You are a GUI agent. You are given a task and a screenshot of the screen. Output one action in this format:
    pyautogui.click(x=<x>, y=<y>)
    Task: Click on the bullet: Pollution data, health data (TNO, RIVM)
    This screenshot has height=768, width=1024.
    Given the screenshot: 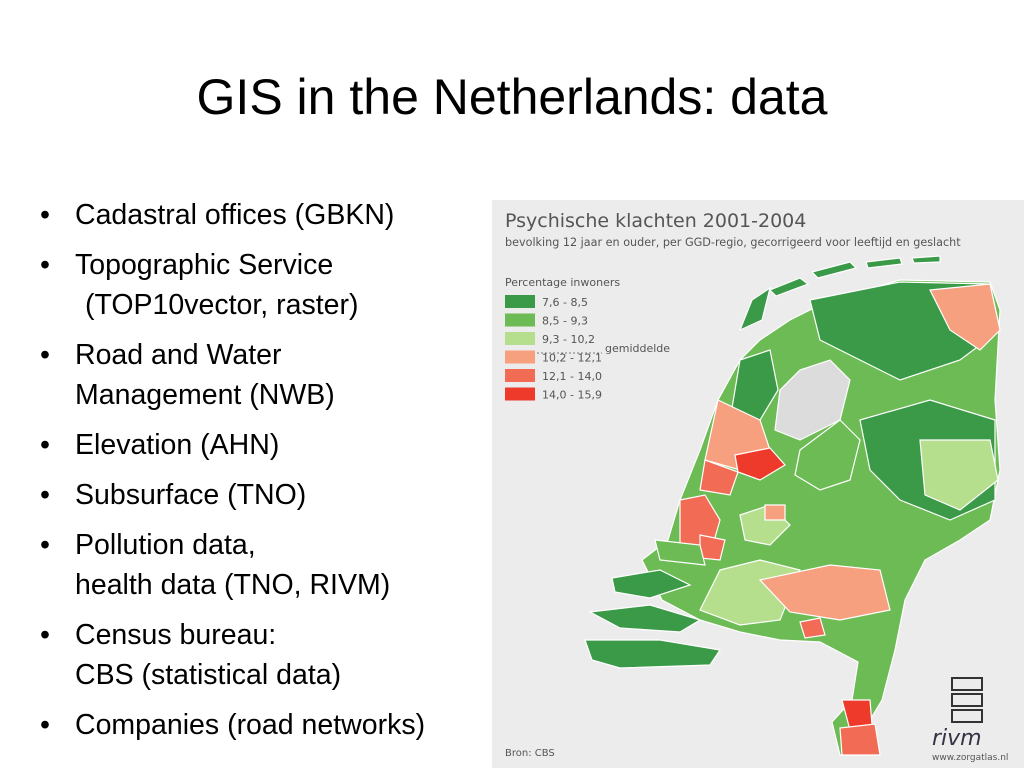 What is the action you would take?
    pyautogui.click(x=232, y=565)
    